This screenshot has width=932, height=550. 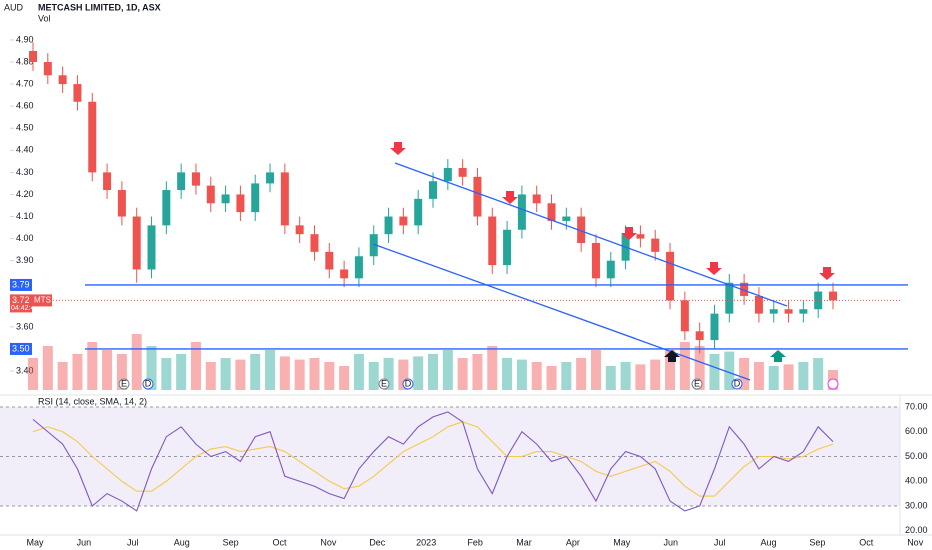 I want to click on countdown: 04:42:41, so click(x=24, y=308).